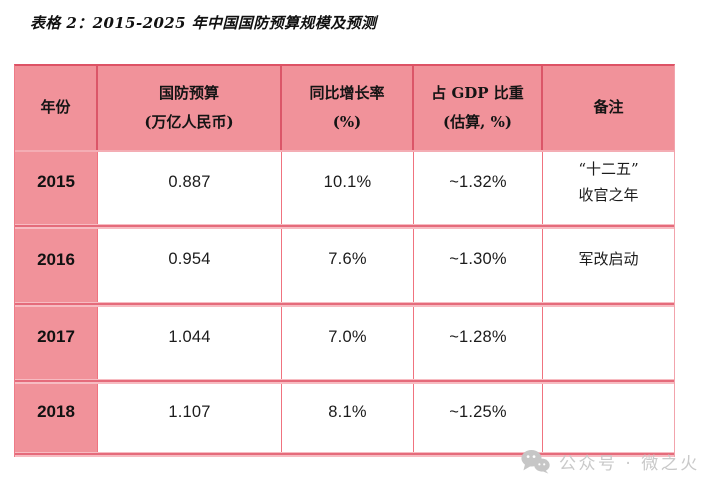 The image size is (727, 491). I want to click on column-header-budget: 国防预算 (万亿人民币), so click(190, 108).